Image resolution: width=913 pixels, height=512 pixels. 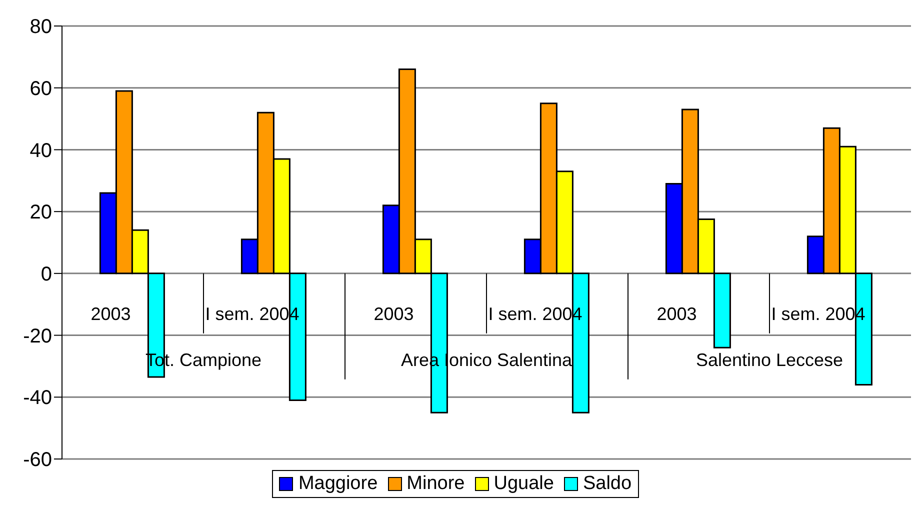 What do you see at coordinates (41, 27) in the screenshot?
I see `y-tick-label: 80` at bounding box center [41, 27].